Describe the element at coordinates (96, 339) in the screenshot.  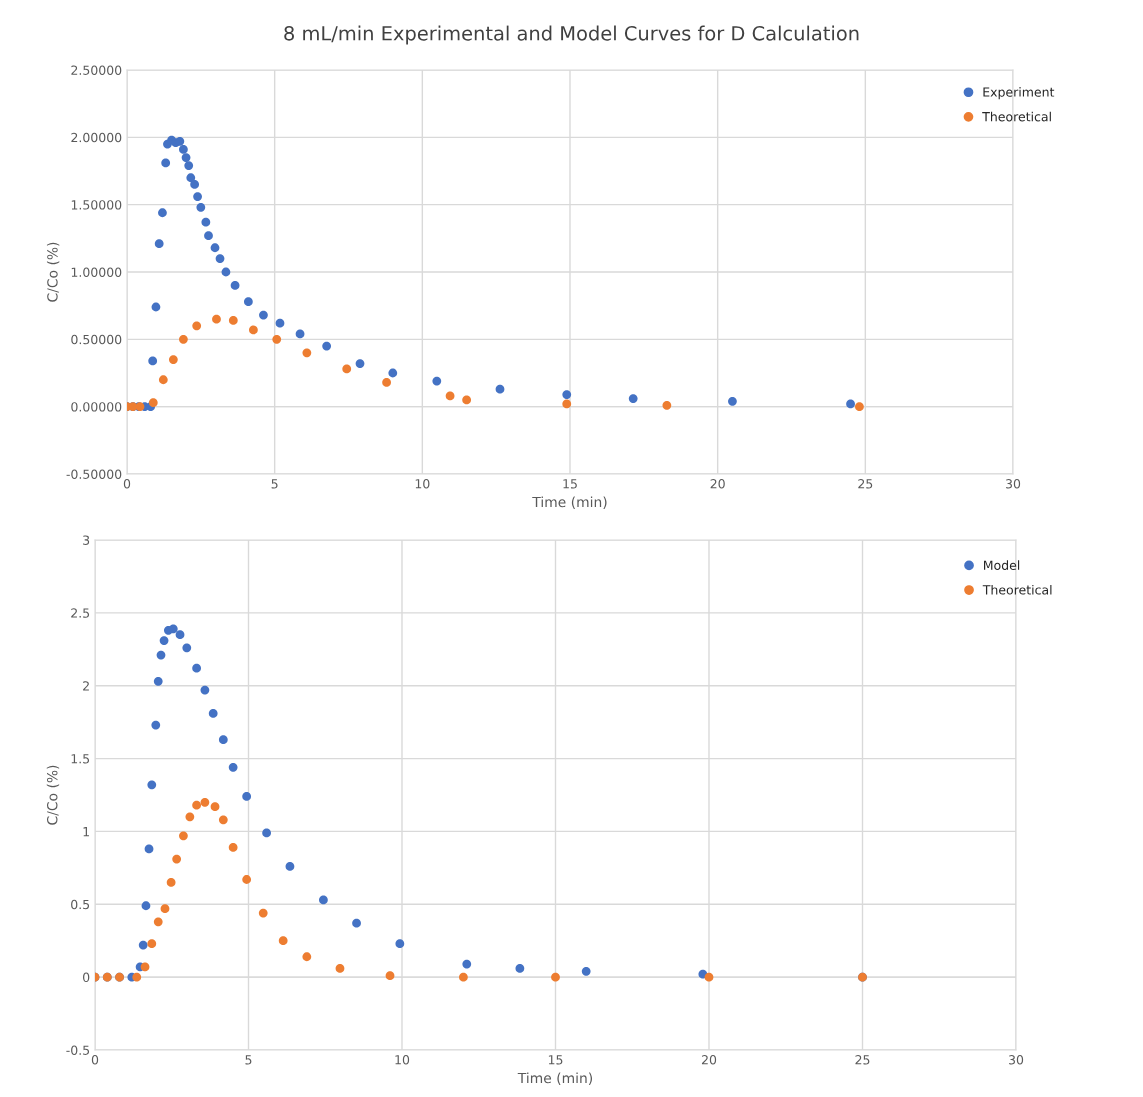
I see `y-tick-label: 0.50000` at that location.